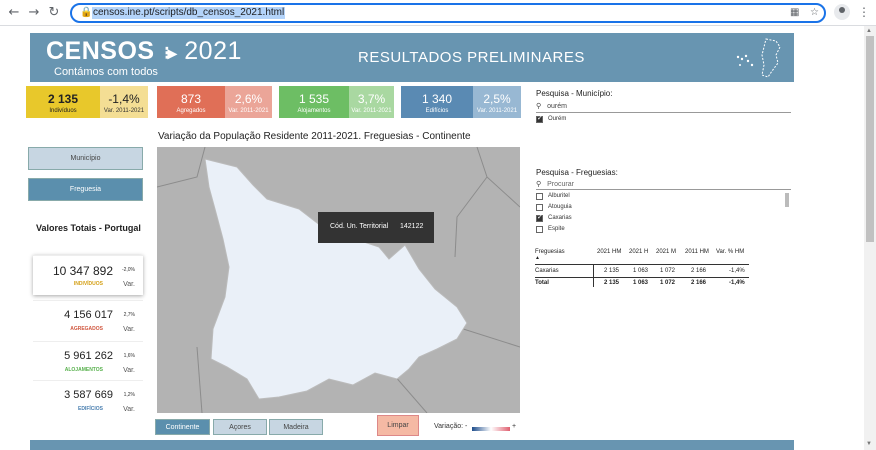  What do you see at coordinates (240, 427) in the screenshot?
I see `acores-button: Açores` at bounding box center [240, 427].